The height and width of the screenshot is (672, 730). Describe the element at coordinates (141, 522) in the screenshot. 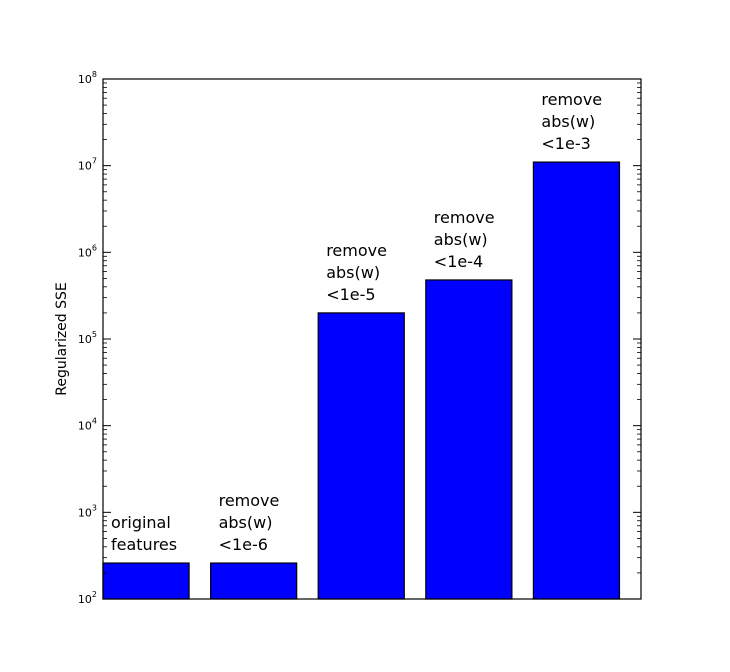

I see `bar-label-line: original` at that location.